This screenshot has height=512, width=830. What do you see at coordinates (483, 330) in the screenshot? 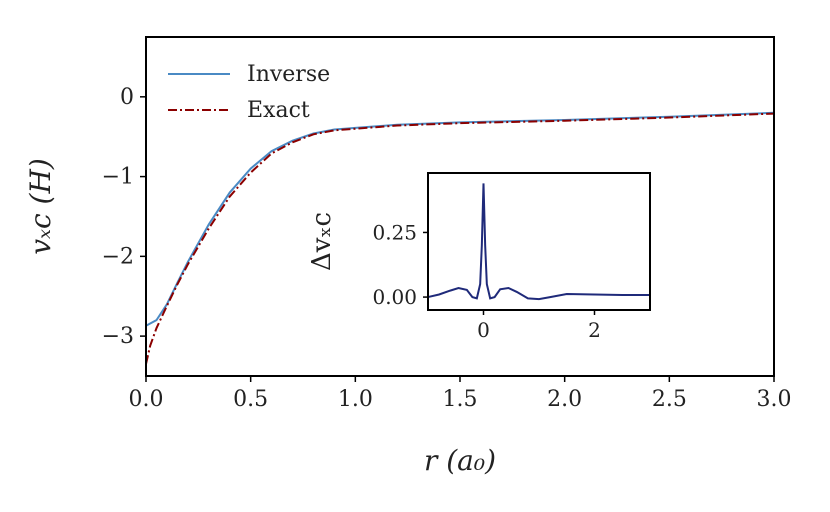
I see `inset-x-tick-label: 0` at bounding box center [483, 330].